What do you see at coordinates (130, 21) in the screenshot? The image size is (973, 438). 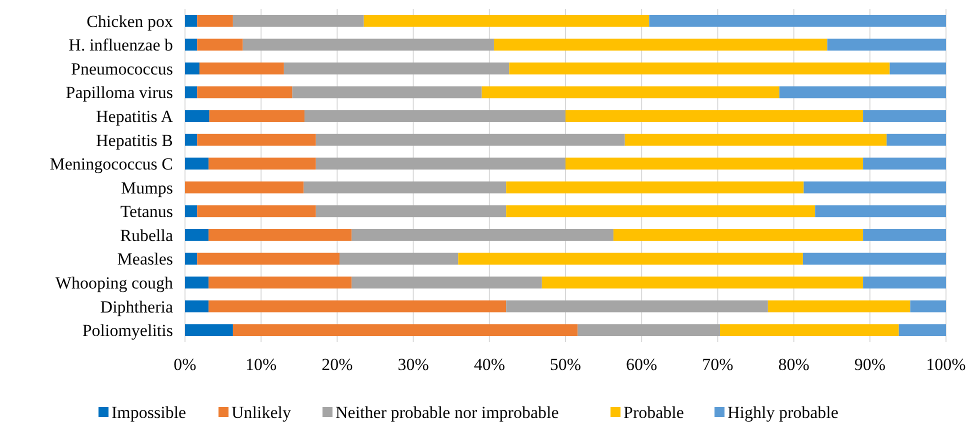 I see `y-tick-label: Chicken pox` at bounding box center [130, 21].